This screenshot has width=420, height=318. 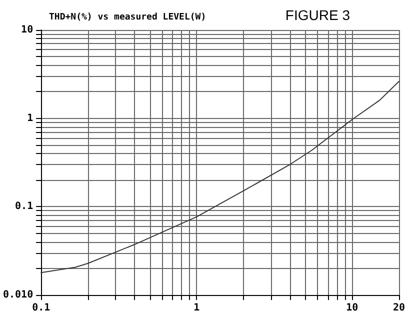 What do you see at coordinates (352, 308) in the screenshot?
I see `x-tick-label: 10` at bounding box center [352, 308].